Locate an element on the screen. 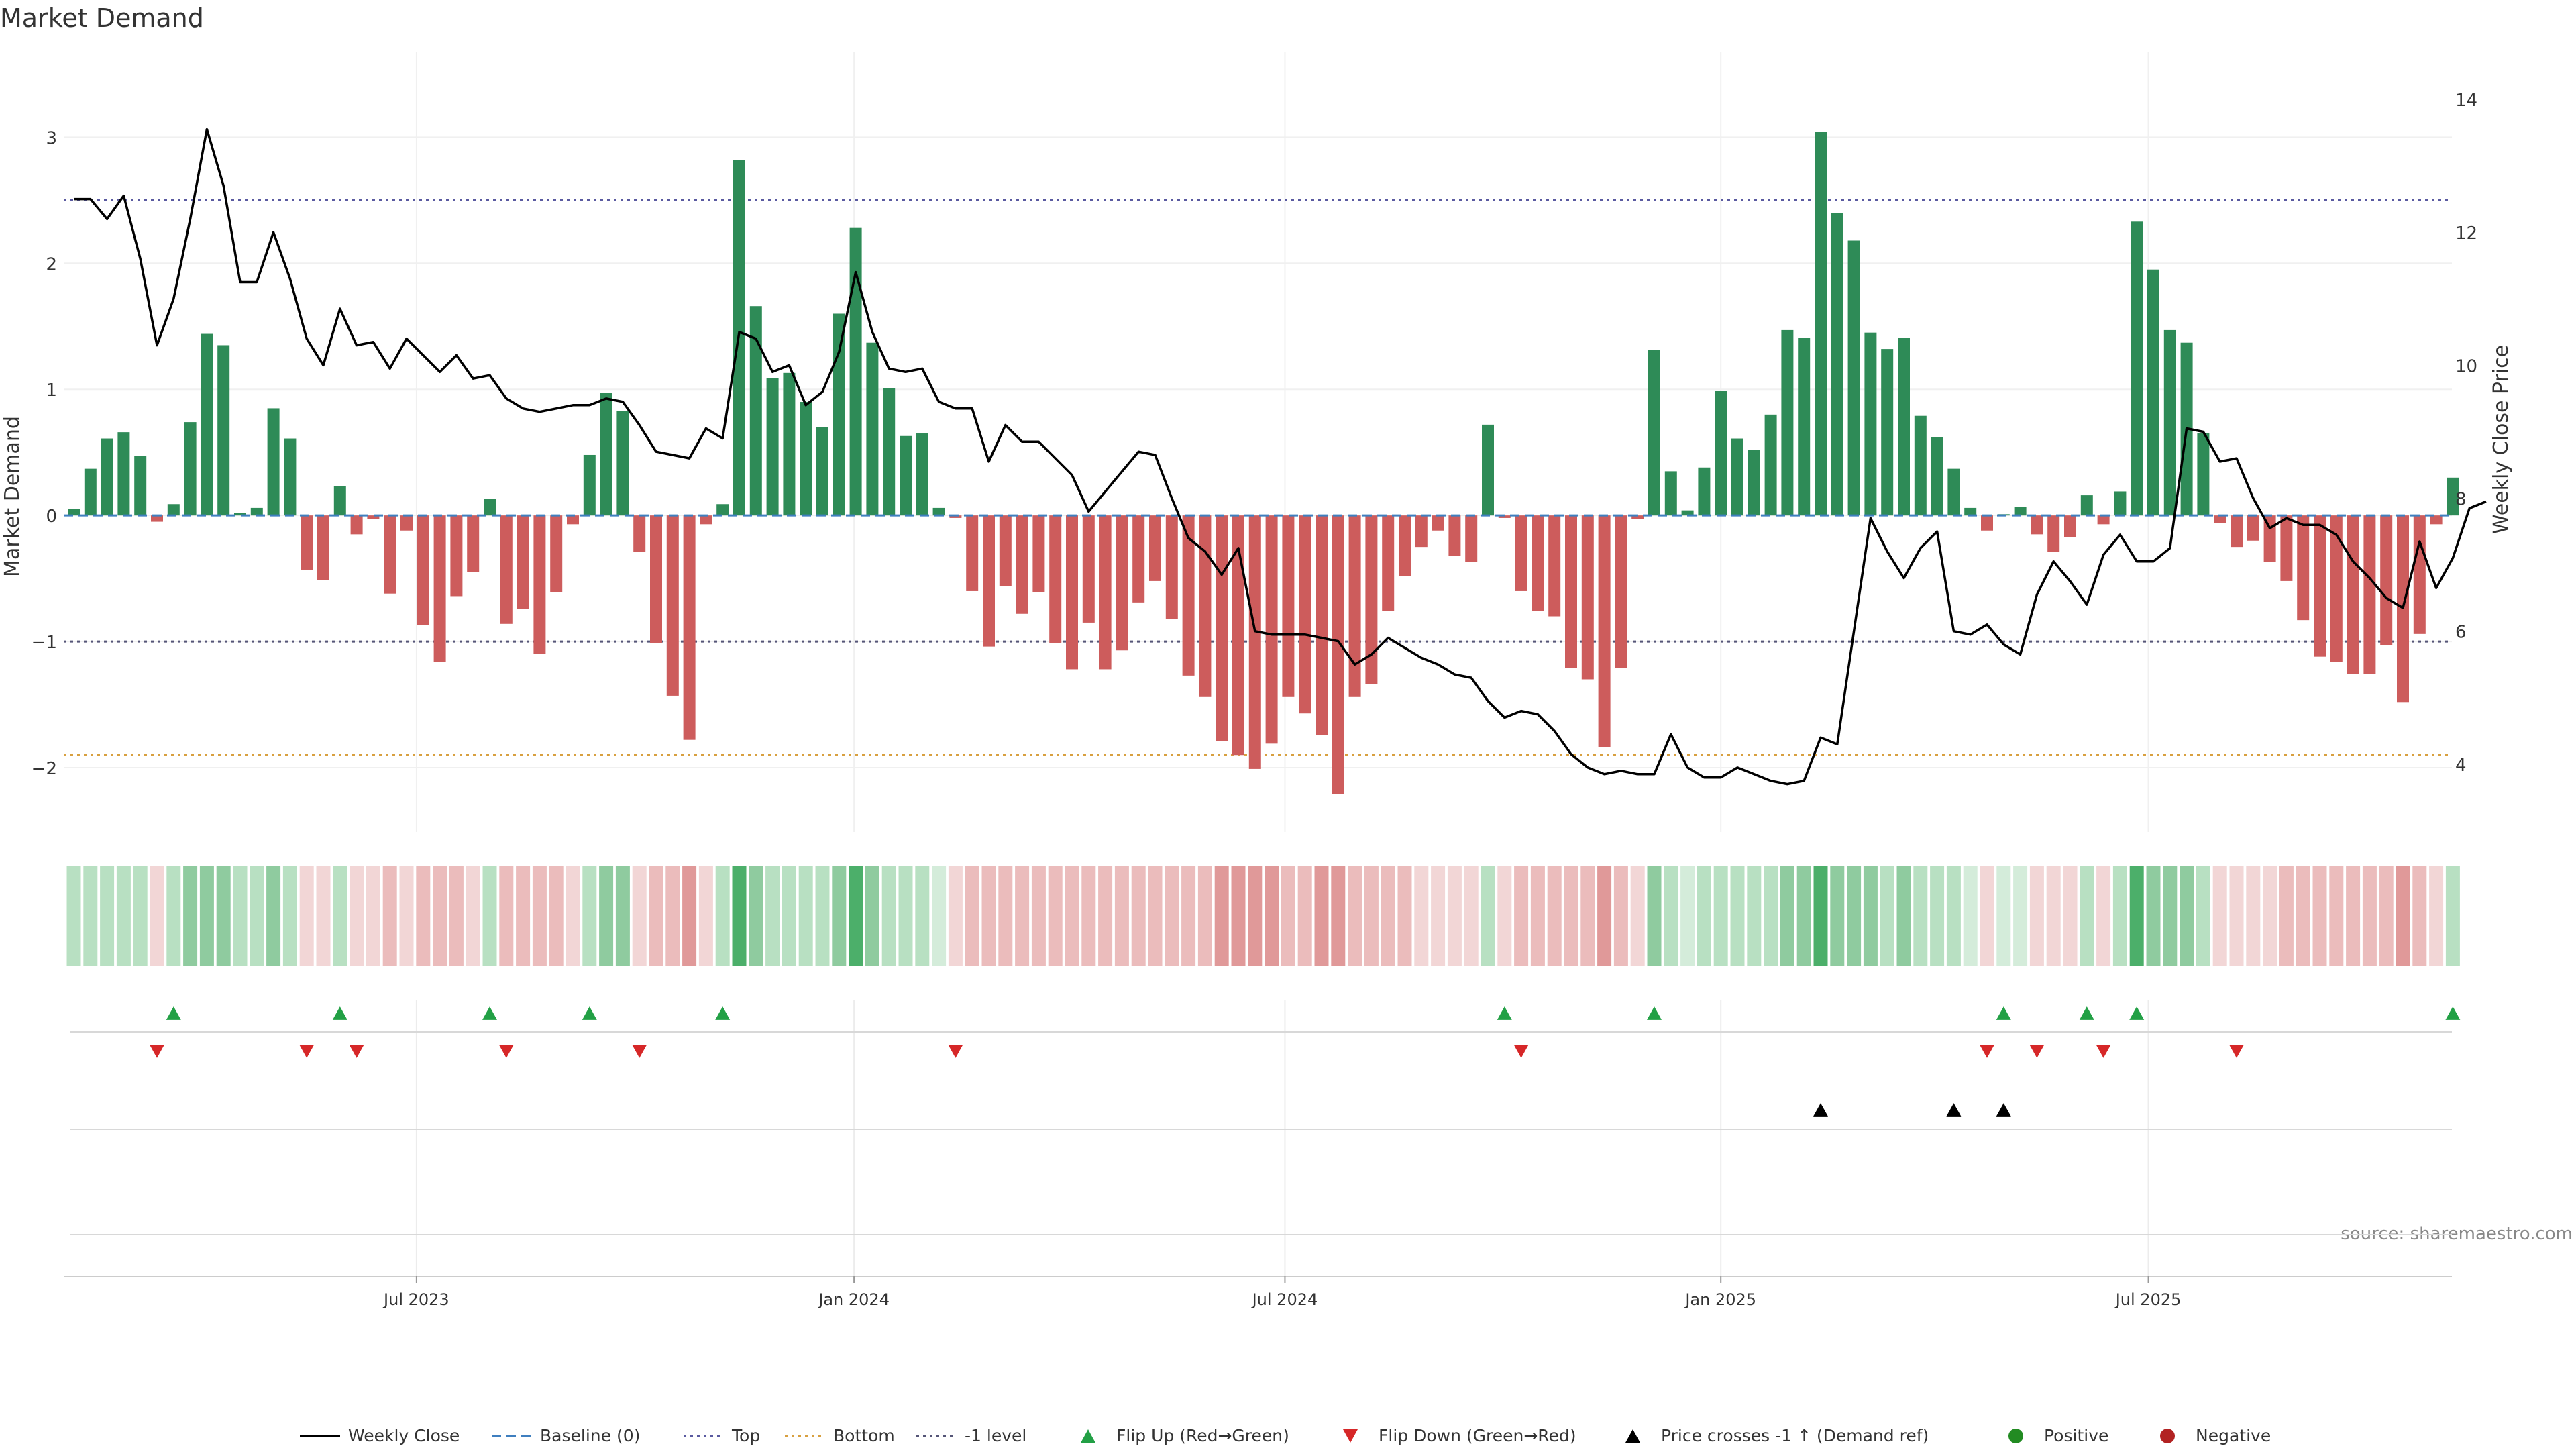 Image resolution: width=2576 pixels, height=1452 pixels. legend-item: Weekly Close is located at coordinates (380, 1436).